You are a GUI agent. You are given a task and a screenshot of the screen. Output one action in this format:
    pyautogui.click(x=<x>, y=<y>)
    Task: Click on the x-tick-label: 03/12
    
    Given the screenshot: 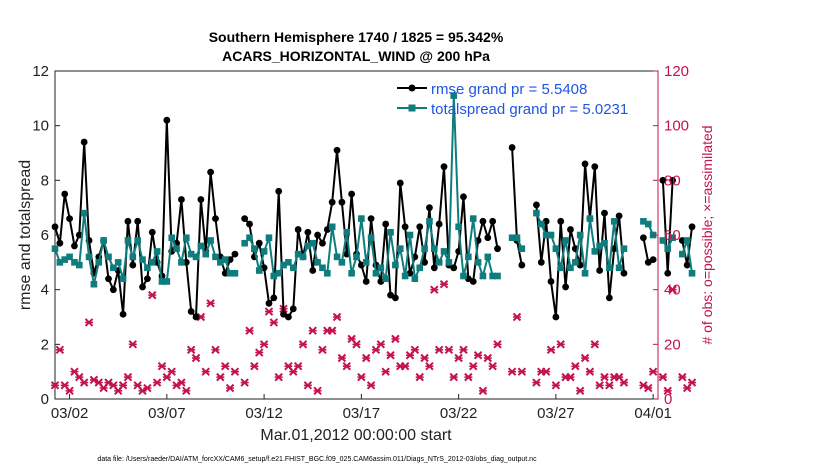 What is the action you would take?
    pyautogui.click(x=264, y=413)
    